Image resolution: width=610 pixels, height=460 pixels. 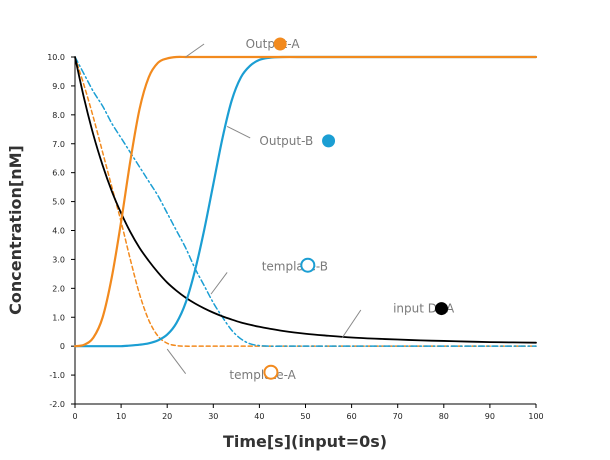 What do you see at coordinates (308, 265) in the screenshot?
I see `legend-marker-template-b` at bounding box center [308, 265].